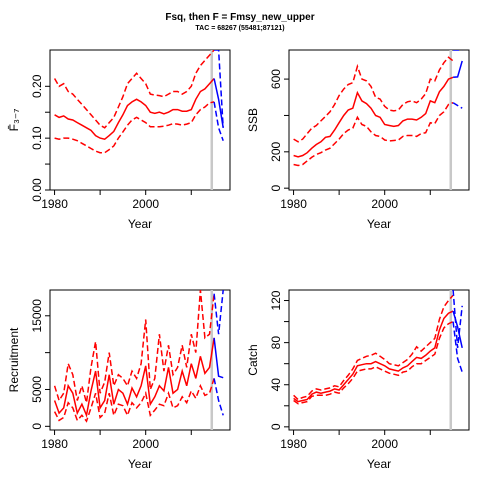 The image size is (480, 480). I want to click on y-axis-label: Catch, so click(253, 359).